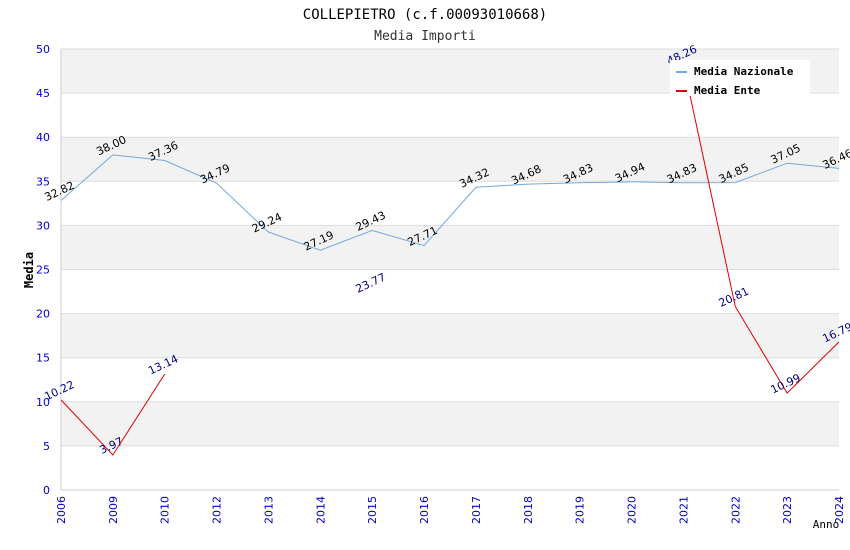 The width and height of the screenshot is (850, 550). What do you see at coordinates (580, 510) in the screenshot?
I see `x-tick-label: 2019` at bounding box center [580, 510].